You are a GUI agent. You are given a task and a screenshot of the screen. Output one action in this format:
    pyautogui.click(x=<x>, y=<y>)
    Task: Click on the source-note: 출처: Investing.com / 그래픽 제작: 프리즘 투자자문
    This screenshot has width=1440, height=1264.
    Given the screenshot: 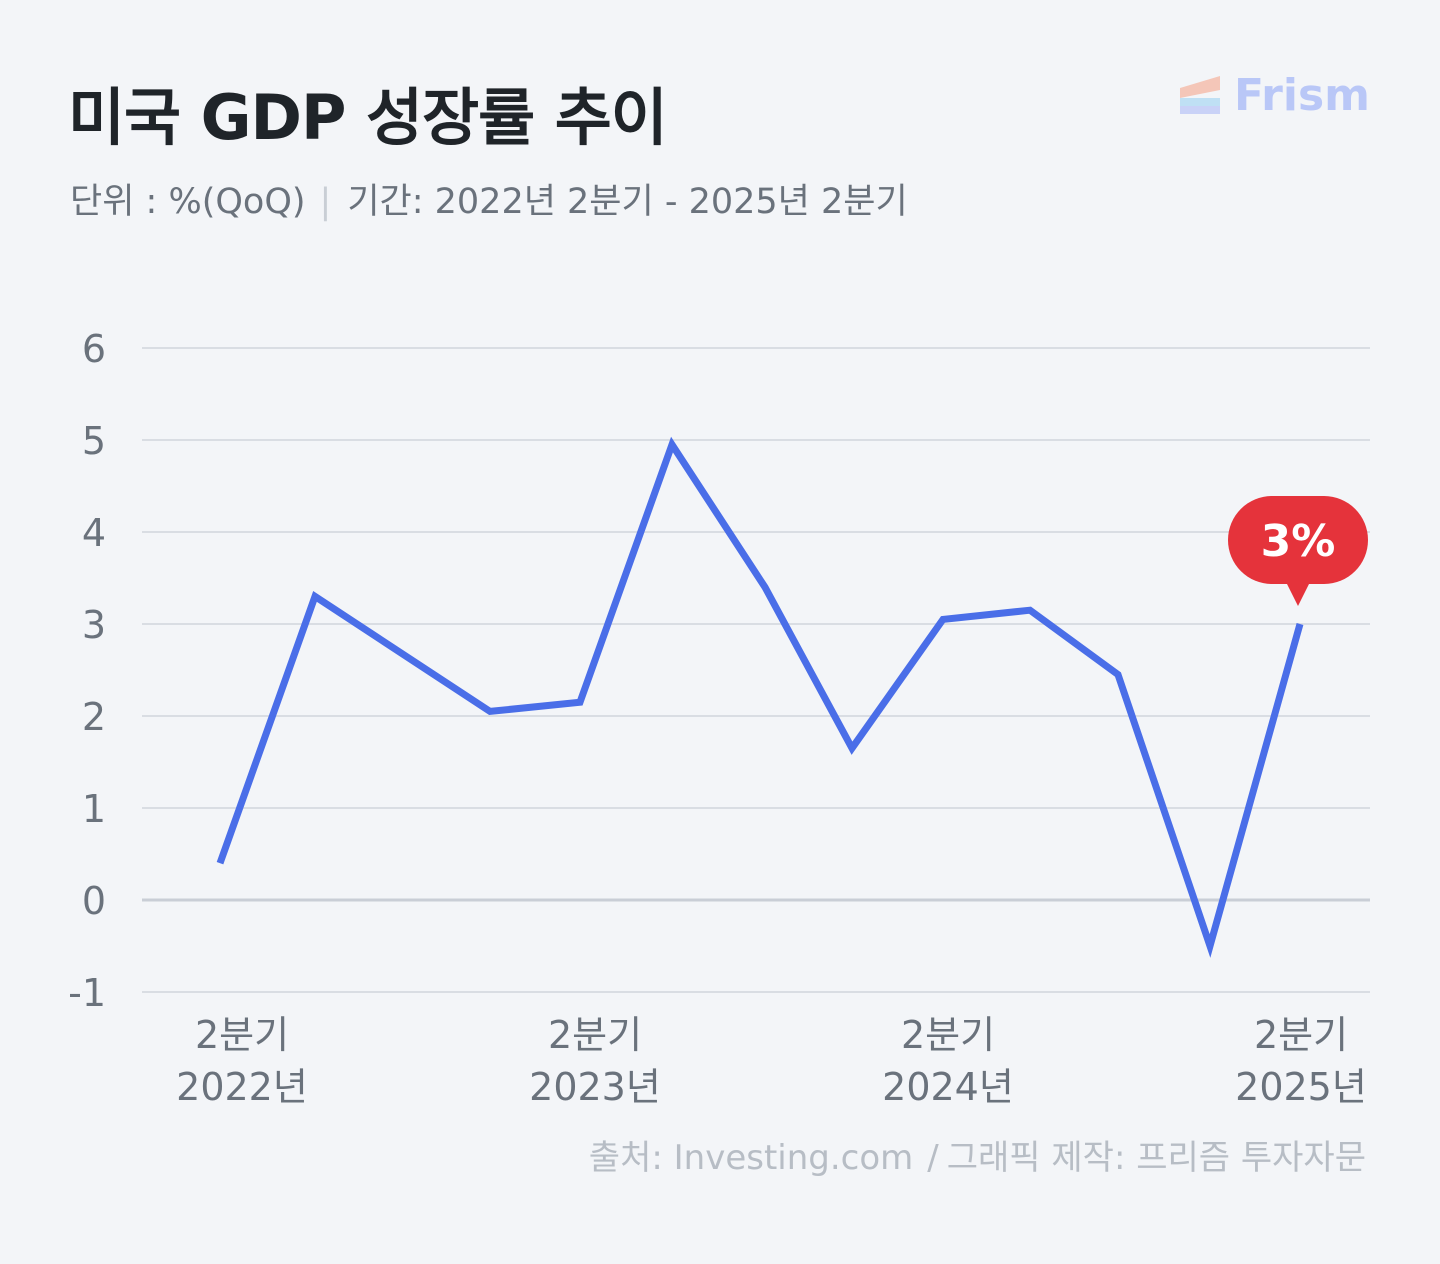 What is the action you would take?
    pyautogui.click(x=977, y=1158)
    